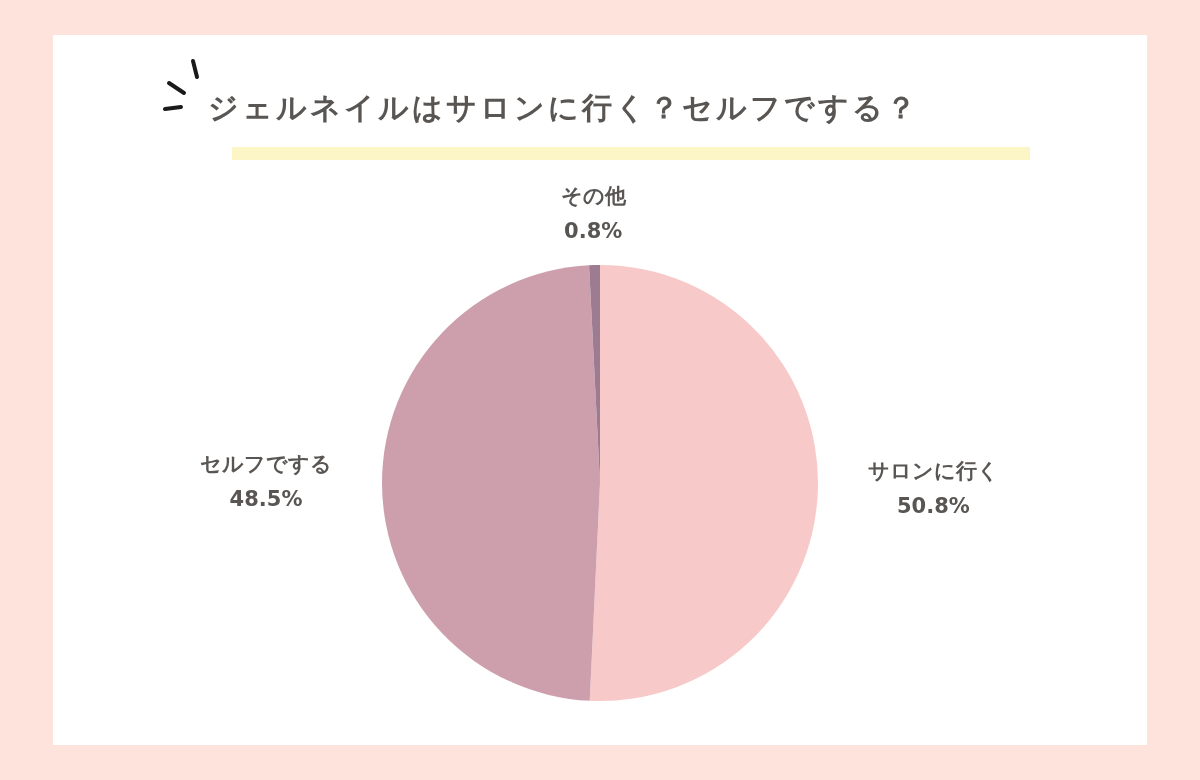 The width and height of the screenshot is (1200, 780). Describe the element at coordinates (933, 470) in the screenshot. I see `slice-label: サロンに行く` at that location.